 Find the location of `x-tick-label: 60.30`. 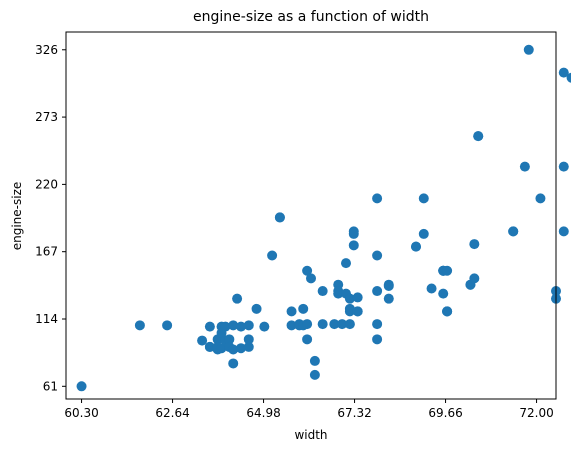

x-tick-label: 60.30 is located at coordinates (81, 413).